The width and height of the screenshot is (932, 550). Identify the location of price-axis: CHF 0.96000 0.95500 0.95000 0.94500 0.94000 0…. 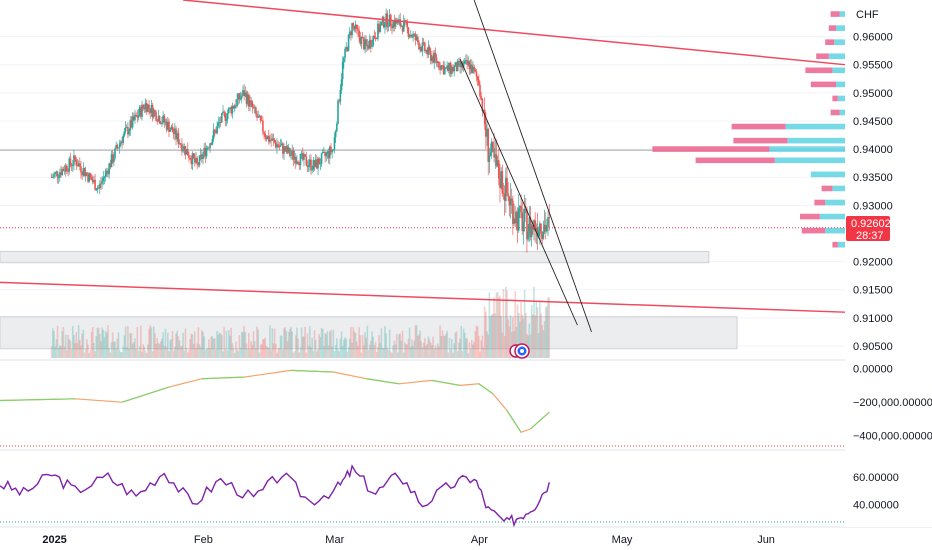
(888, 263).